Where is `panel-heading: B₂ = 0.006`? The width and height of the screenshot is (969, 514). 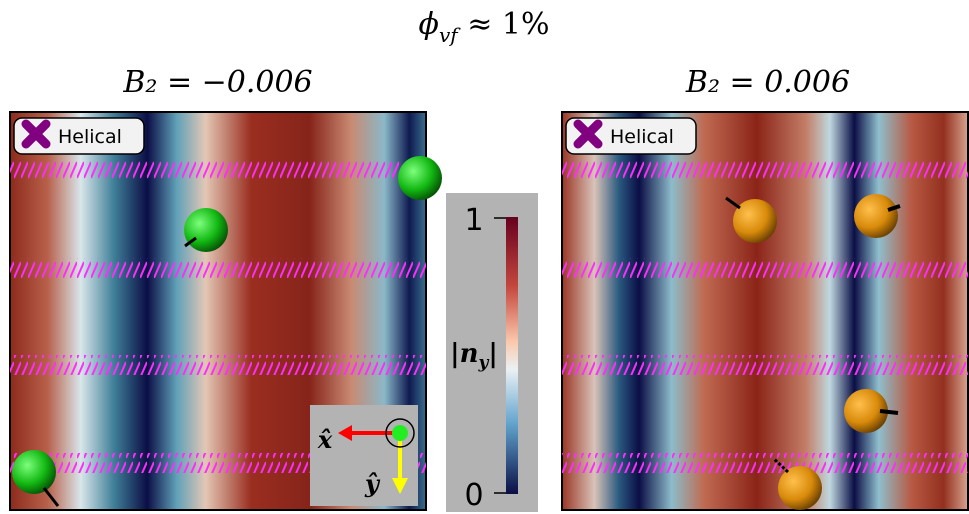
panel-heading: B₂ = 0.006 is located at coordinates (767, 82).